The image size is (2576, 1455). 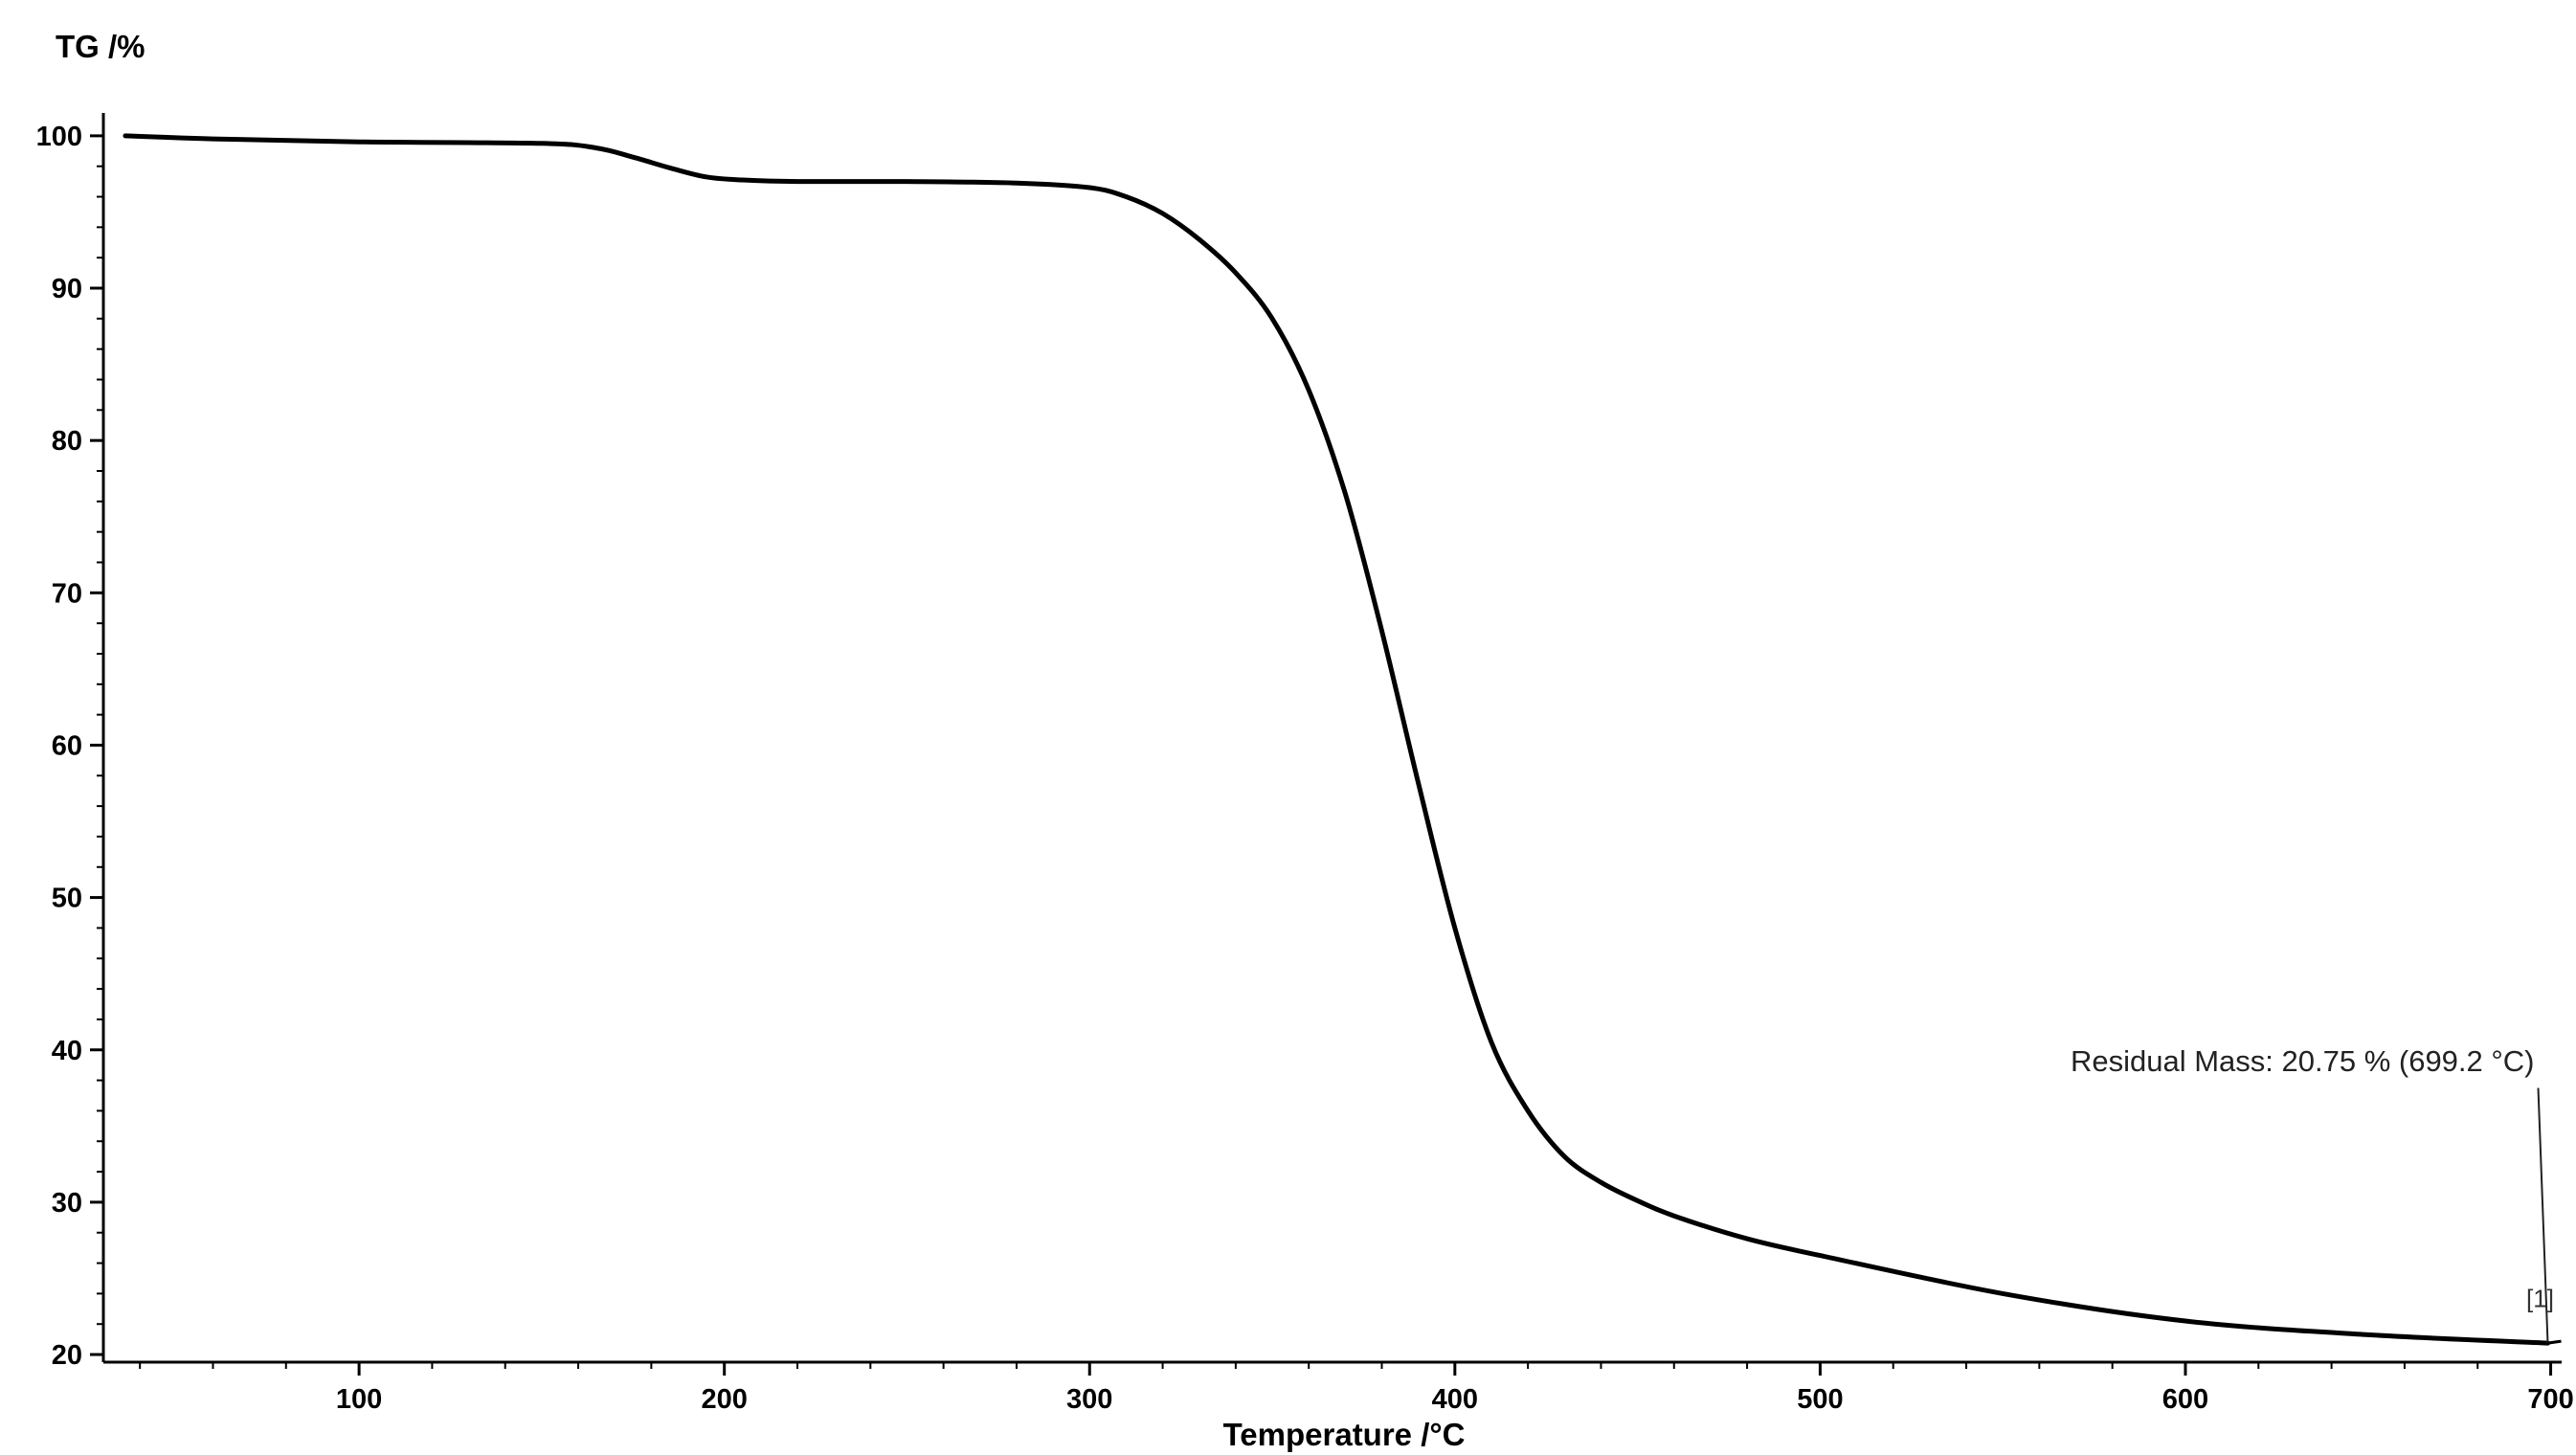 I want to click on x-tick-label: 200, so click(x=724, y=1399).